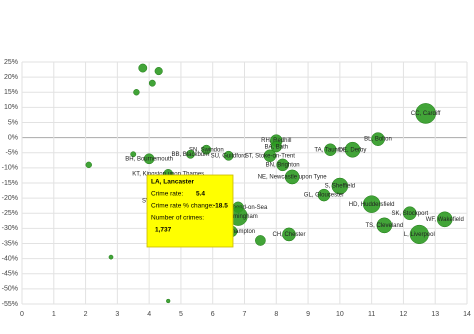 This screenshot has width=474, height=334. I want to click on x-tick-label: 10, so click(340, 314).